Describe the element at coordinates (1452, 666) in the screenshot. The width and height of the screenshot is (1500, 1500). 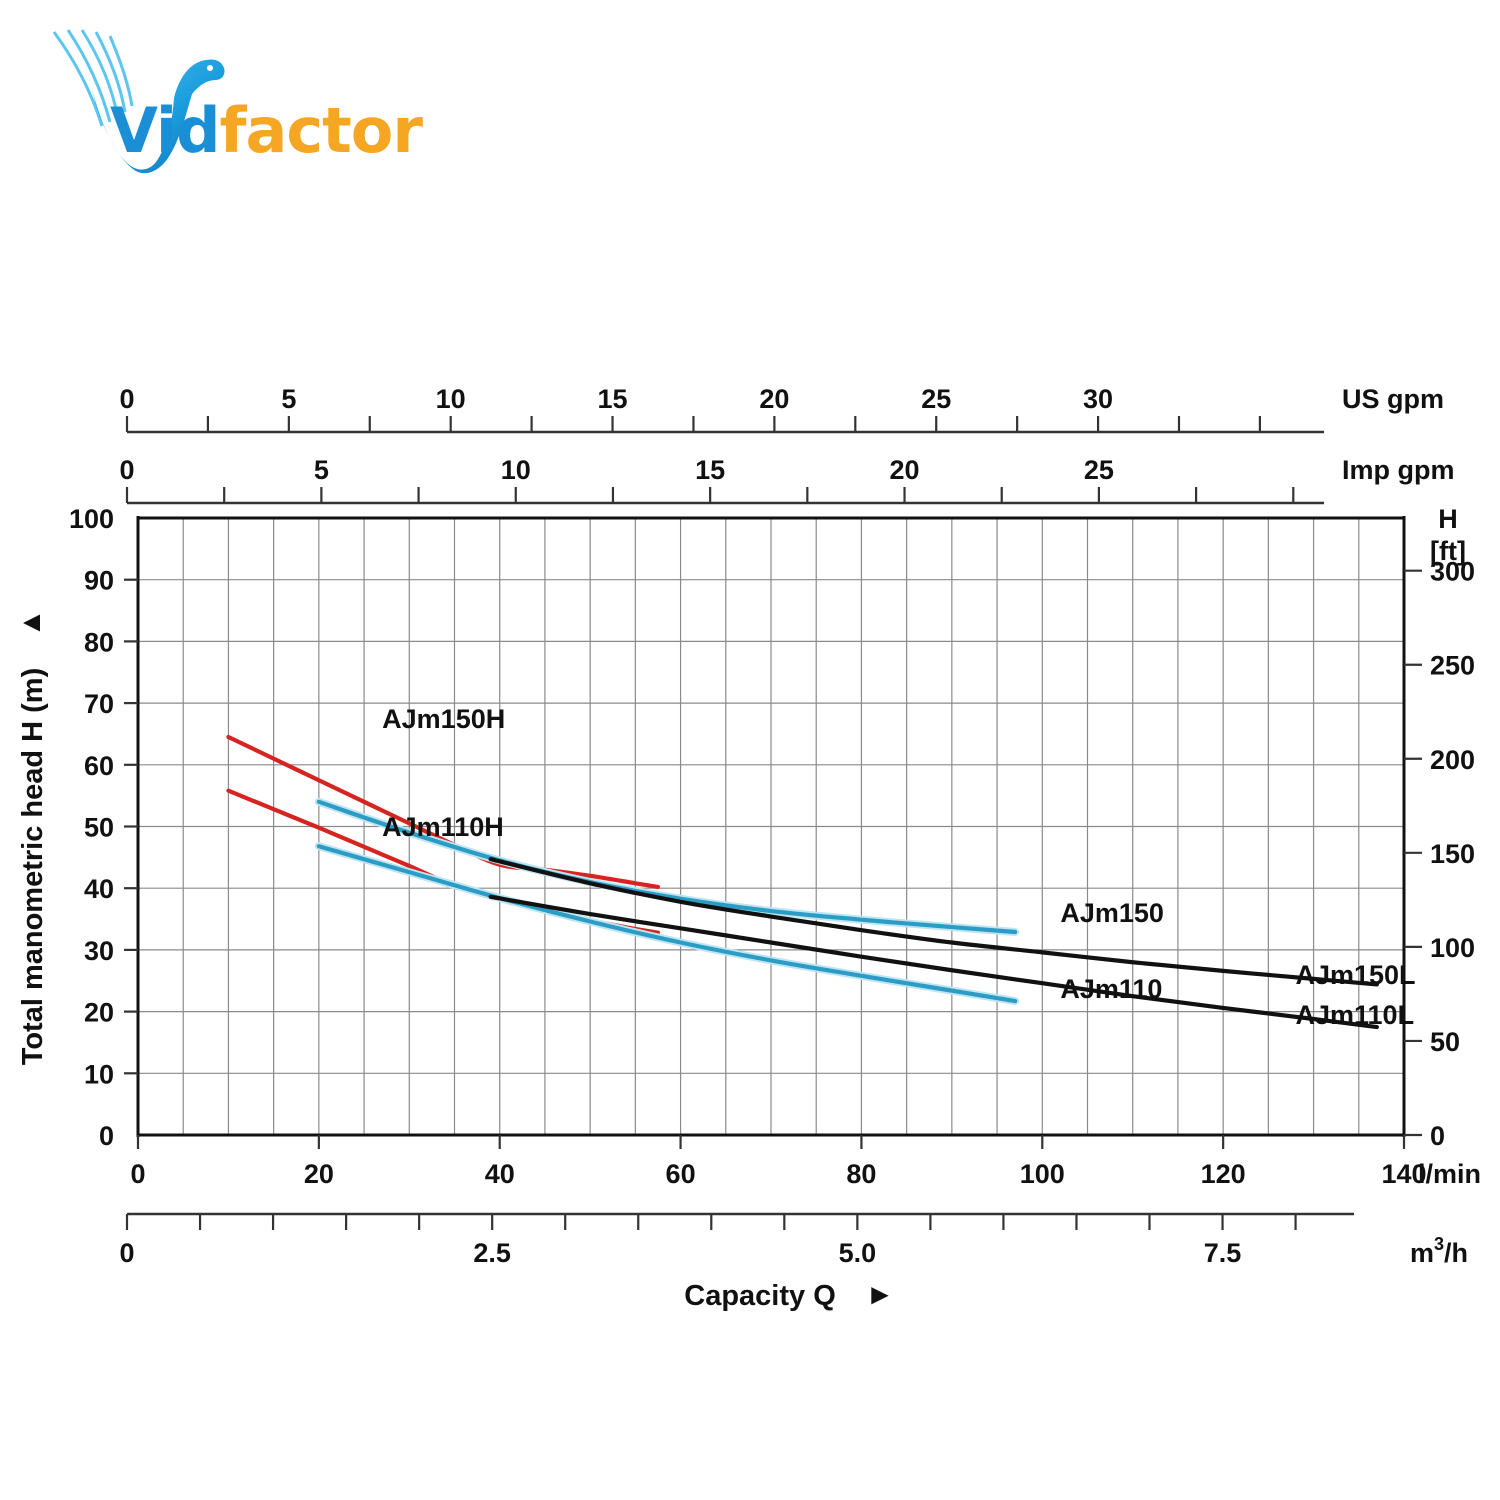
I see `ticklabel-head-ft: 250` at that location.